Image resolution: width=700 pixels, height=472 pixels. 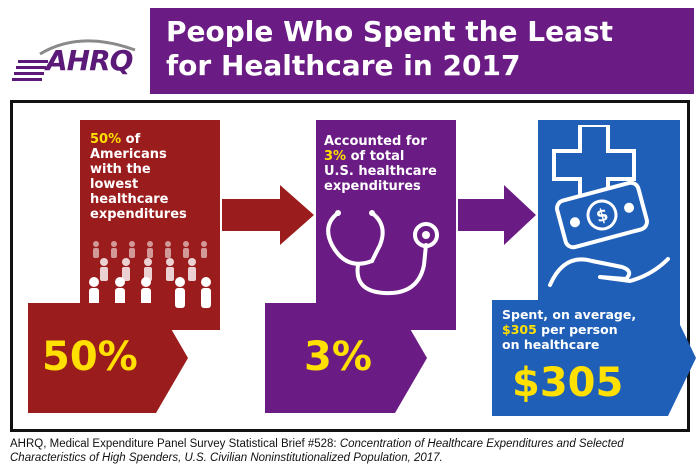 What do you see at coordinates (343, 65) in the screenshot?
I see `title-line-2: for Healthcare in 2017` at bounding box center [343, 65].